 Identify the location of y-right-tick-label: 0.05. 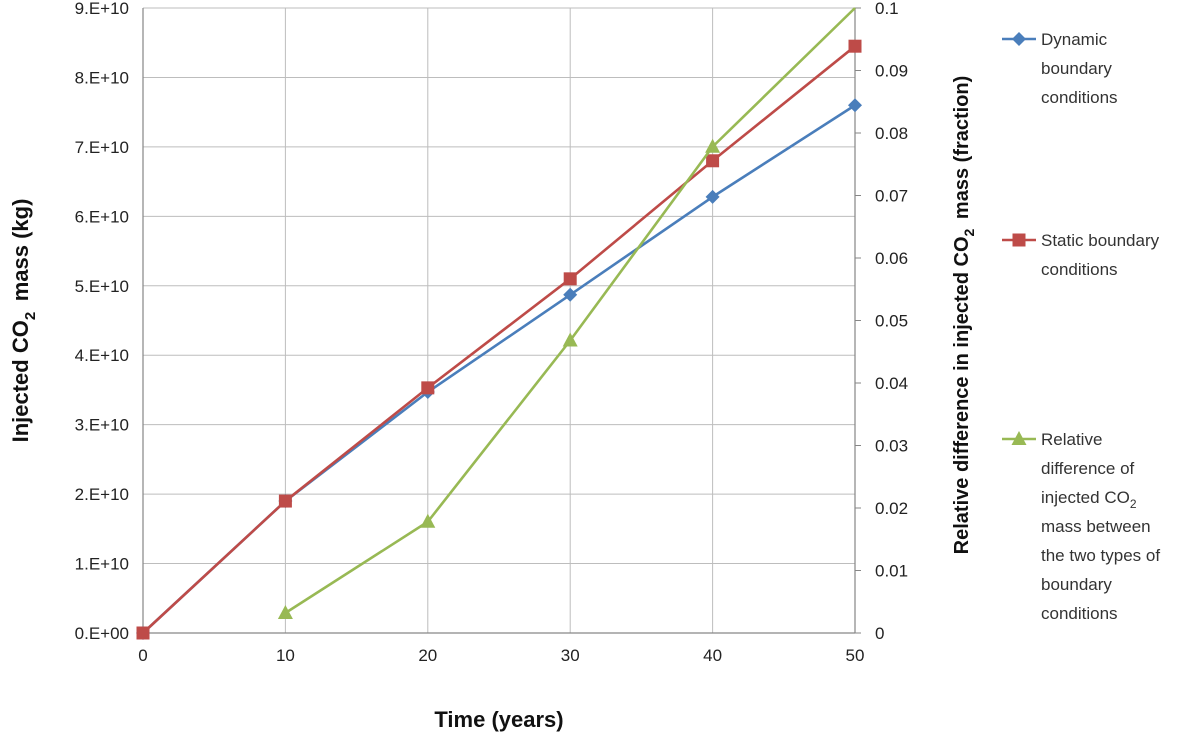
(891, 321).